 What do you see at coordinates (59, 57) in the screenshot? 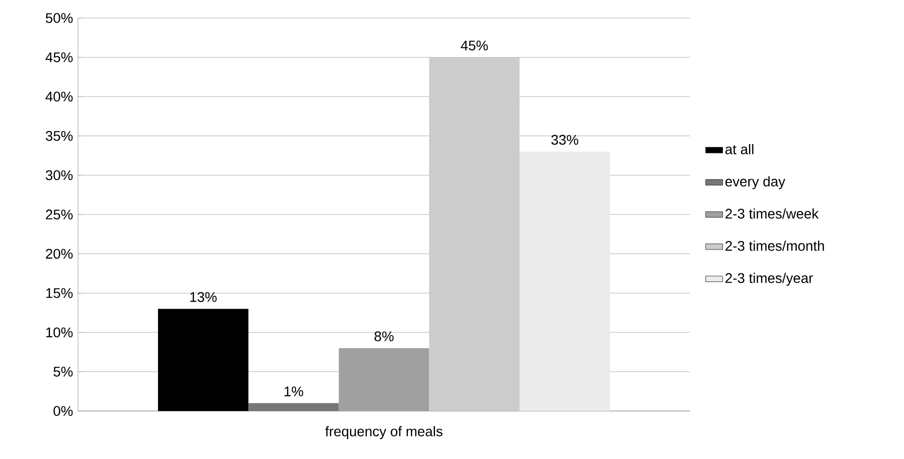
I see `y-tick-label: 45%` at bounding box center [59, 57].